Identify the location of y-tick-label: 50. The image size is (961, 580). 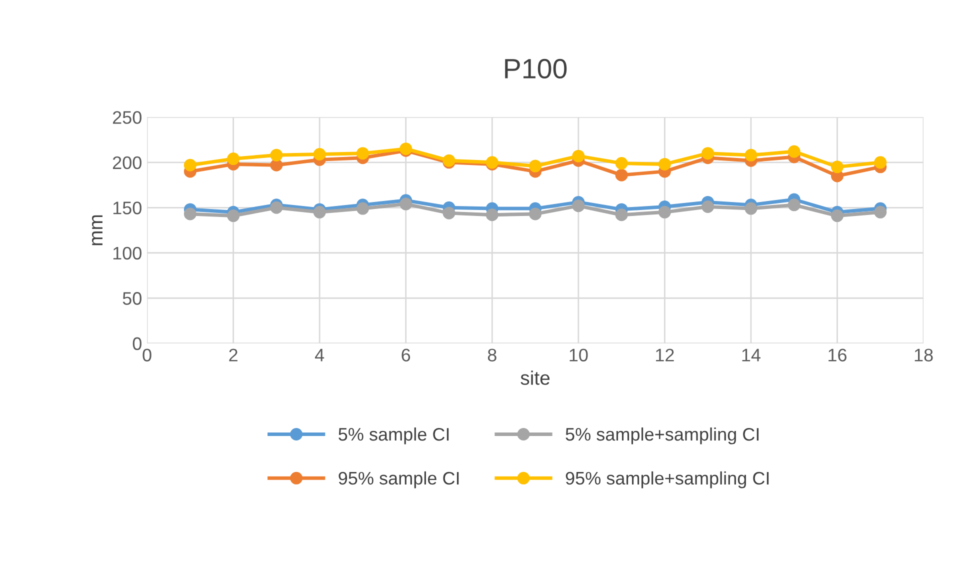
(132, 298).